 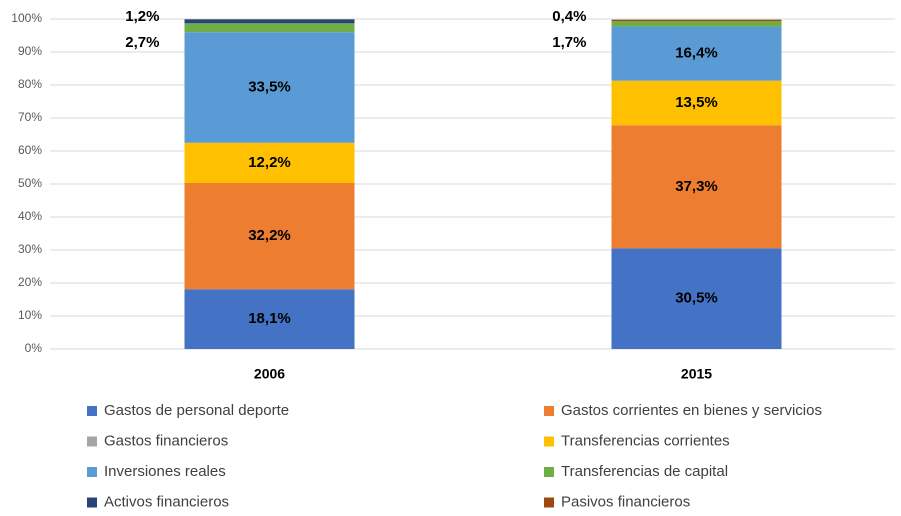 What do you see at coordinates (30, 84) in the screenshot?
I see `y-tick-label: 80%` at bounding box center [30, 84].